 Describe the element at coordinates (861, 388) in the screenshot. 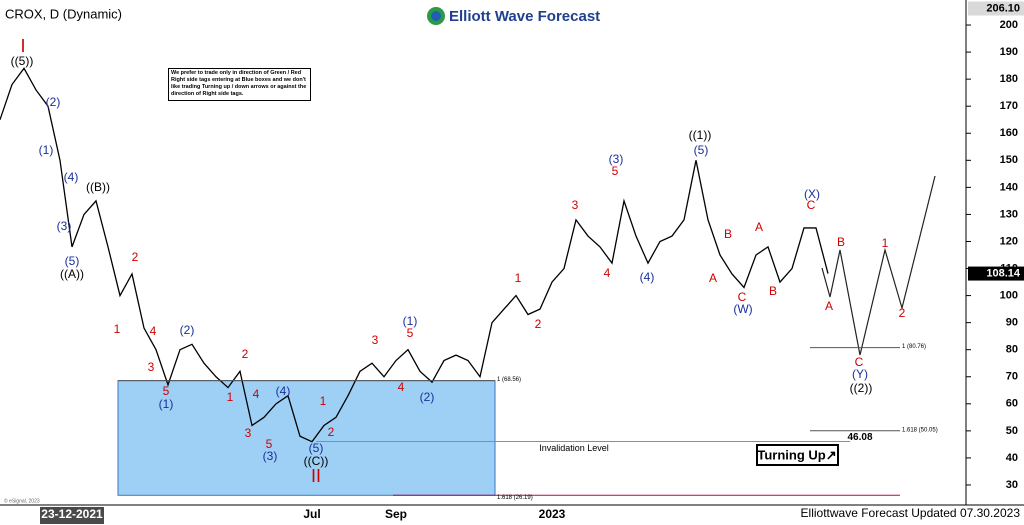

I see `wave-label: ((2))` at that location.